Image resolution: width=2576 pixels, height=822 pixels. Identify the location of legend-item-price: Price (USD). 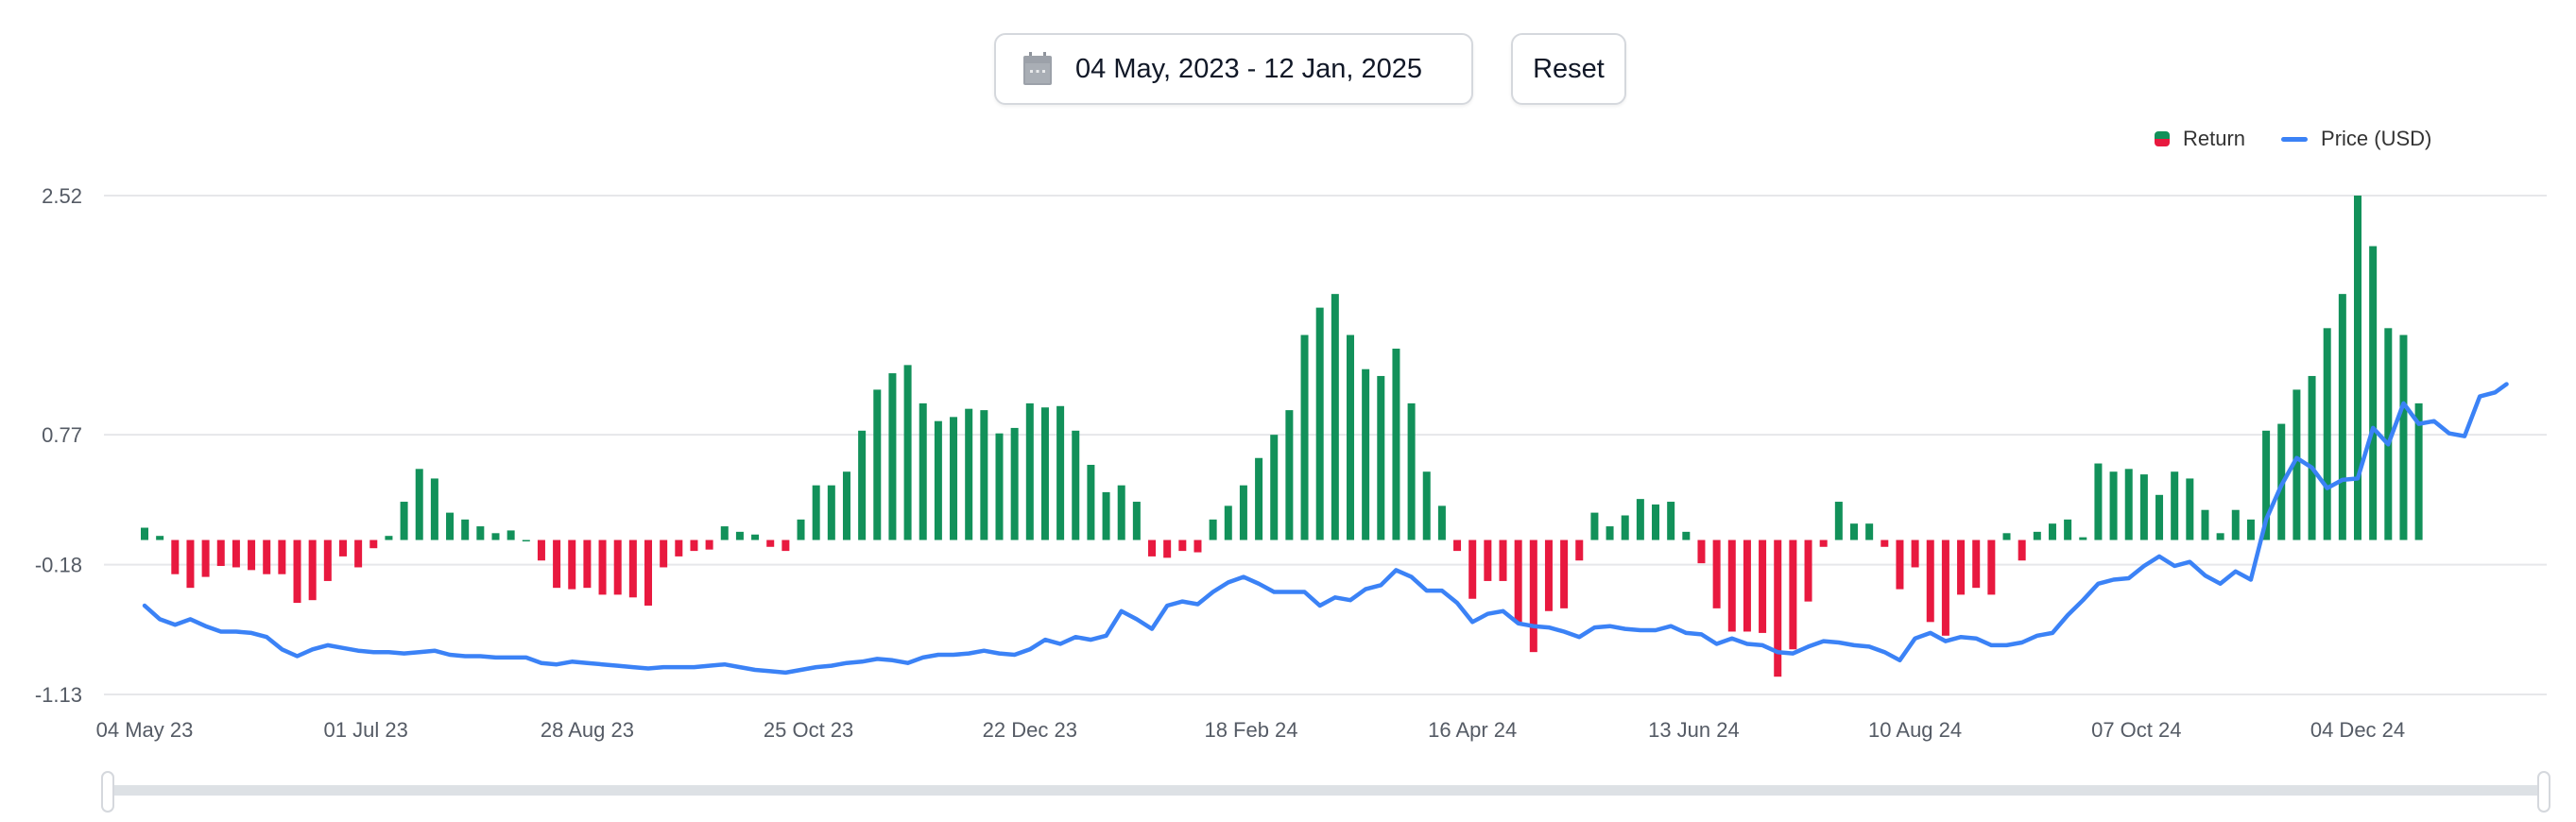
(2356, 139).